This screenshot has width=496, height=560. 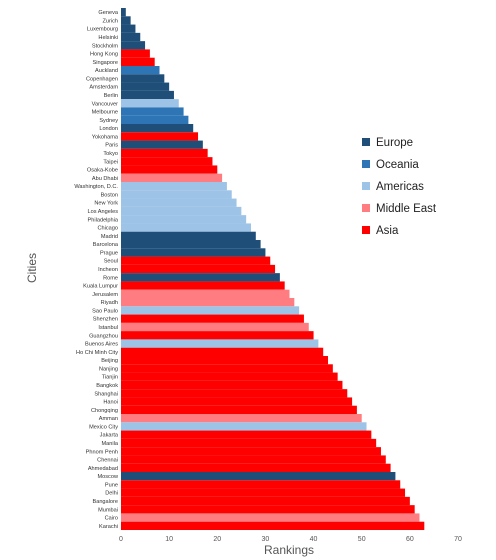 What do you see at coordinates (135, 53) in the screenshot?
I see `bar-hong-kong` at bounding box center [135, 53].